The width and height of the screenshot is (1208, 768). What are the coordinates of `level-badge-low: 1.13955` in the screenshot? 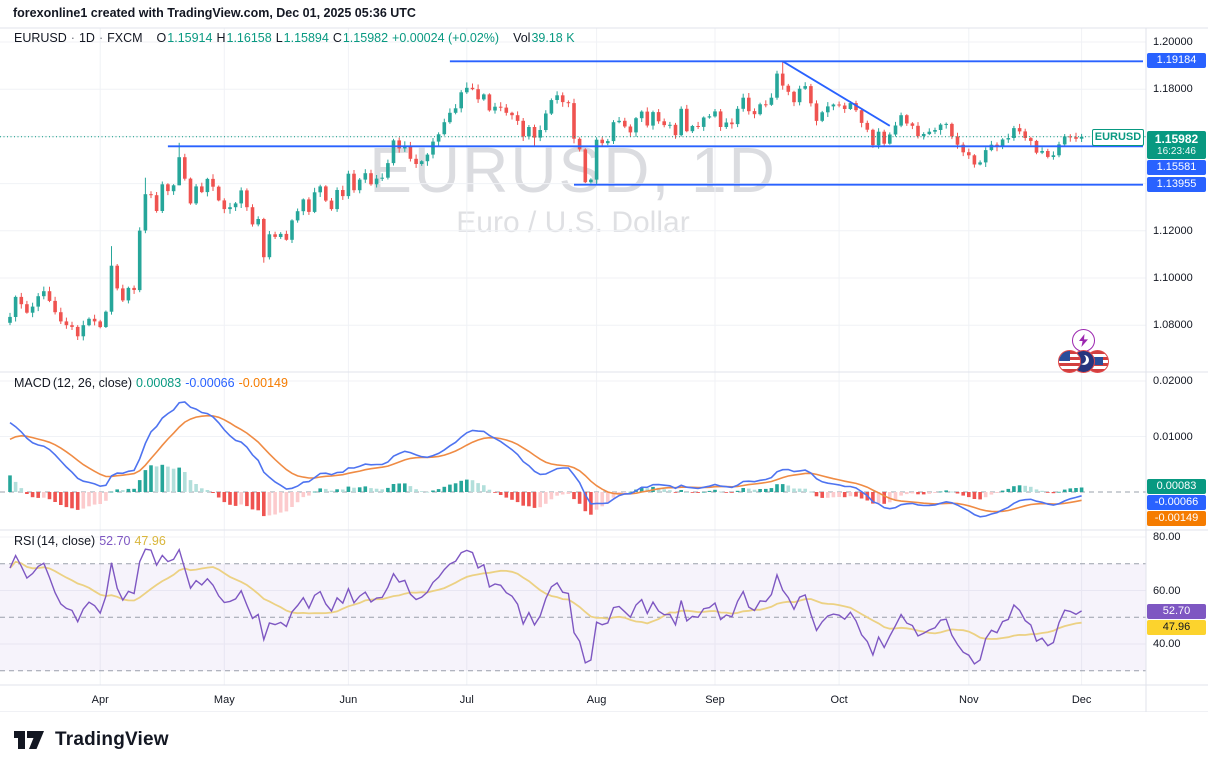 It's located at (1176, 184).